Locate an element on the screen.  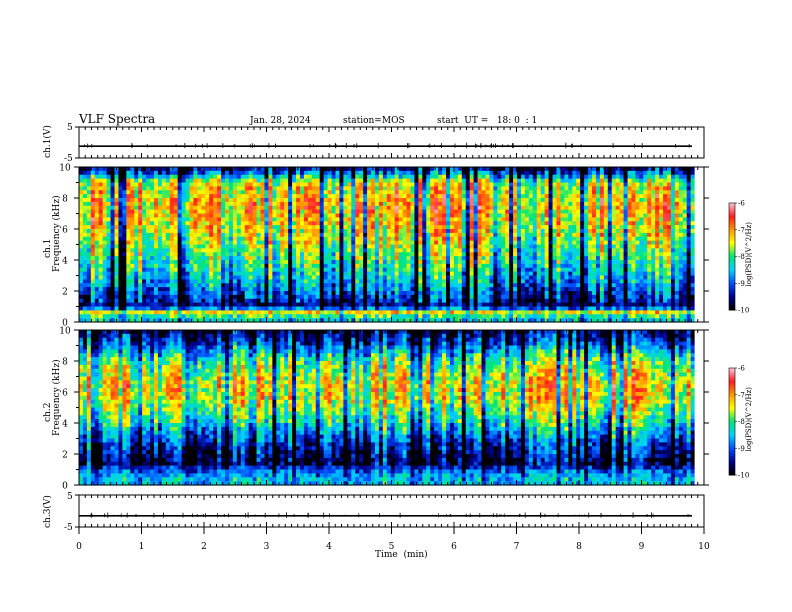
ch1-ytick-bottom: -5 is located at coordinates (68, 159).